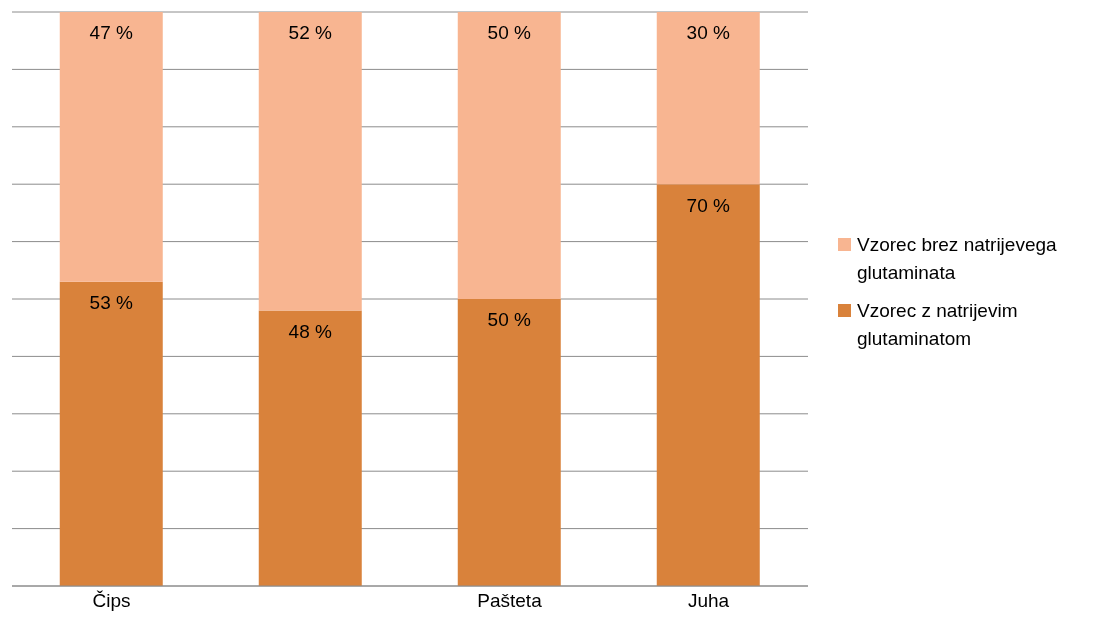  Describe the element at coordinates (310, 331) in the screenshot. I see `data-label: 48 %` at that location.